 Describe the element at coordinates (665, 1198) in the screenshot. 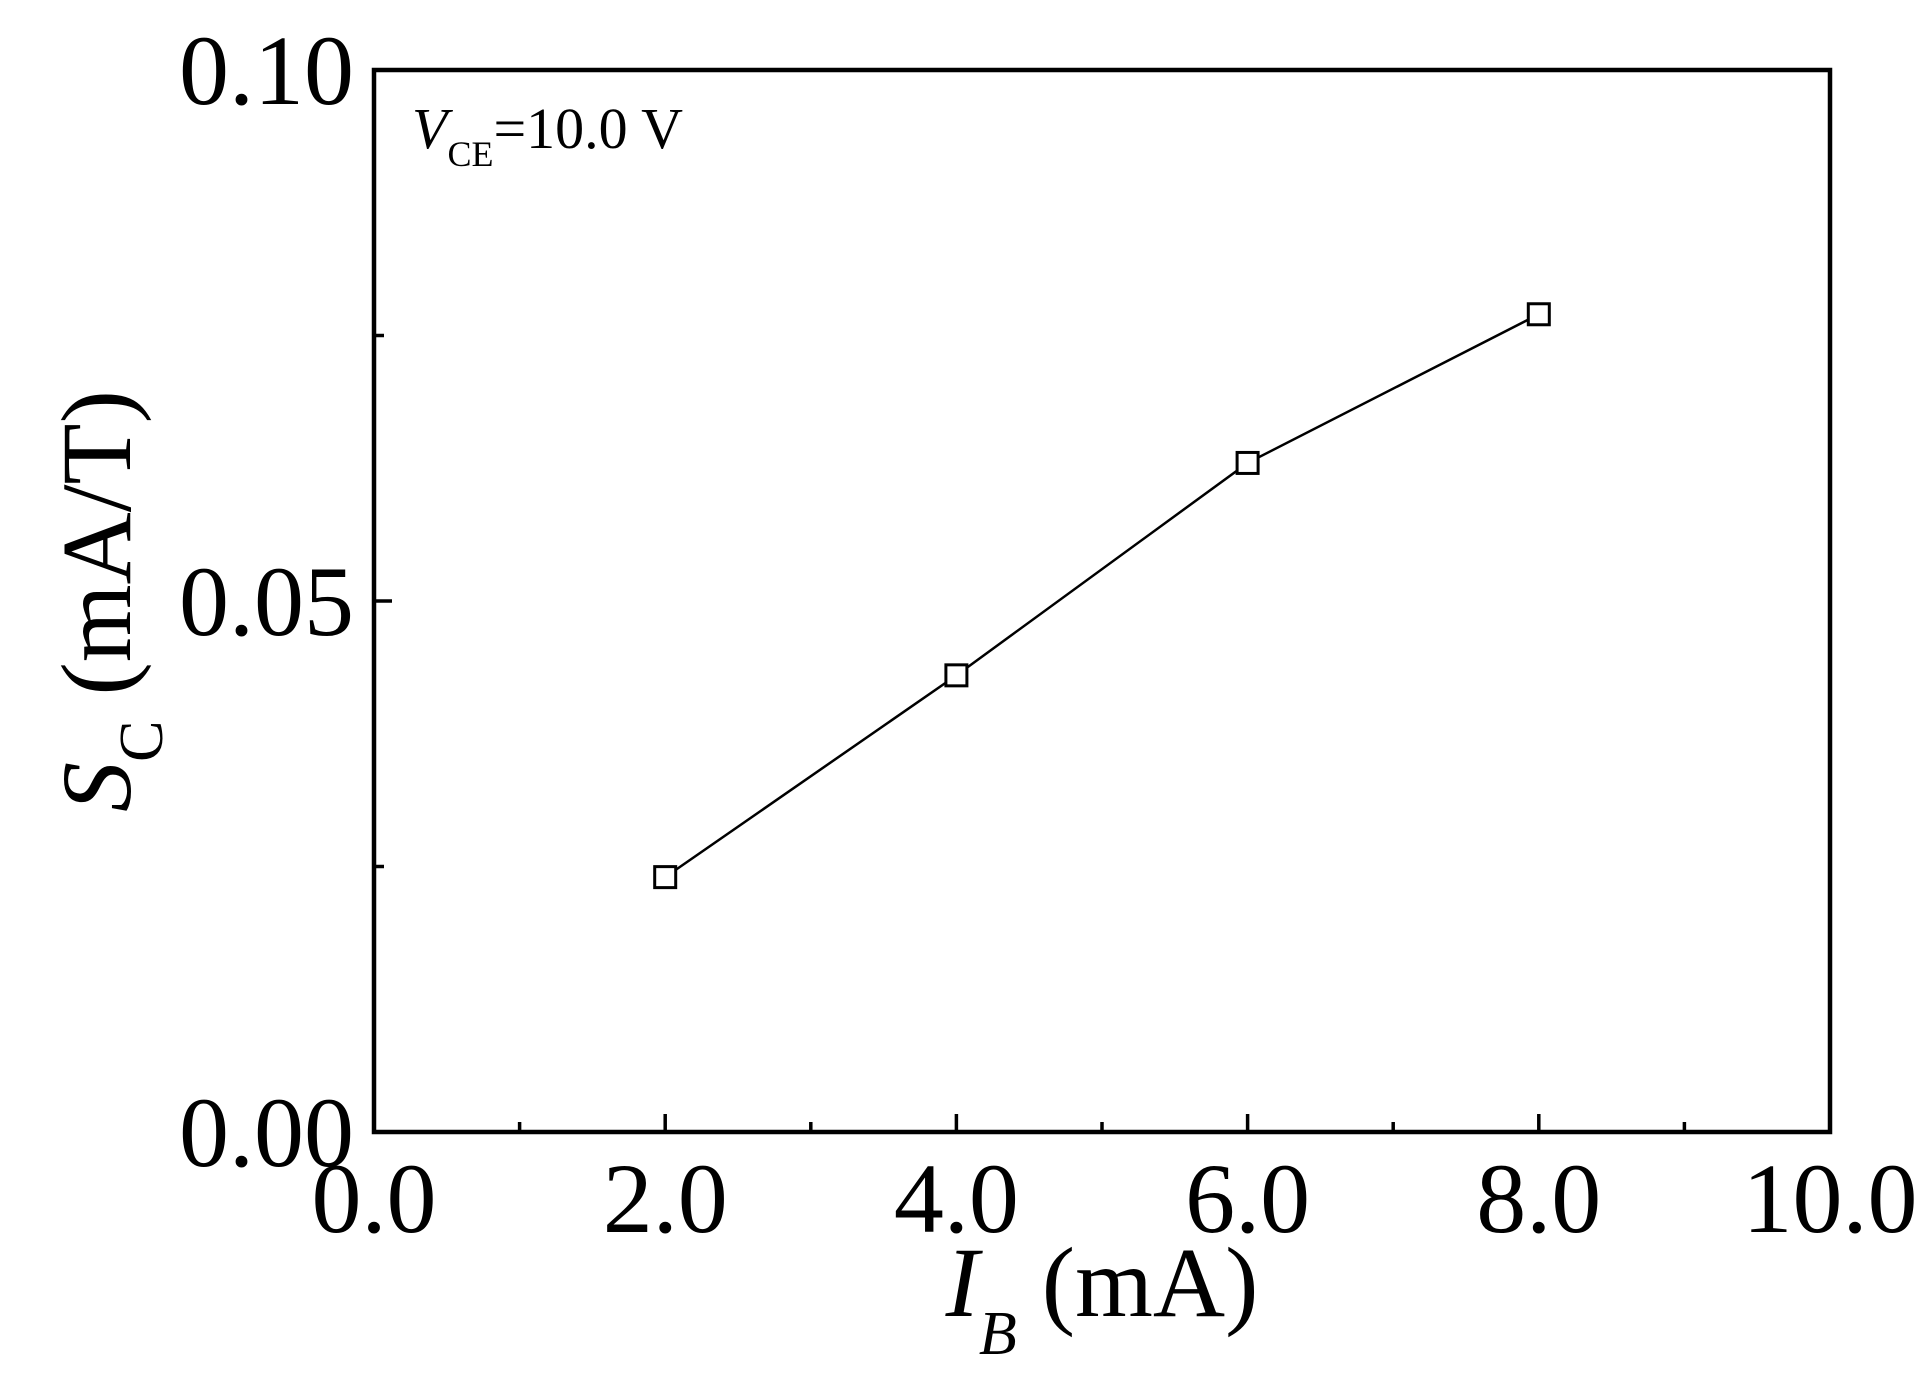

I see `x-tick-label: 2.0` at that location.